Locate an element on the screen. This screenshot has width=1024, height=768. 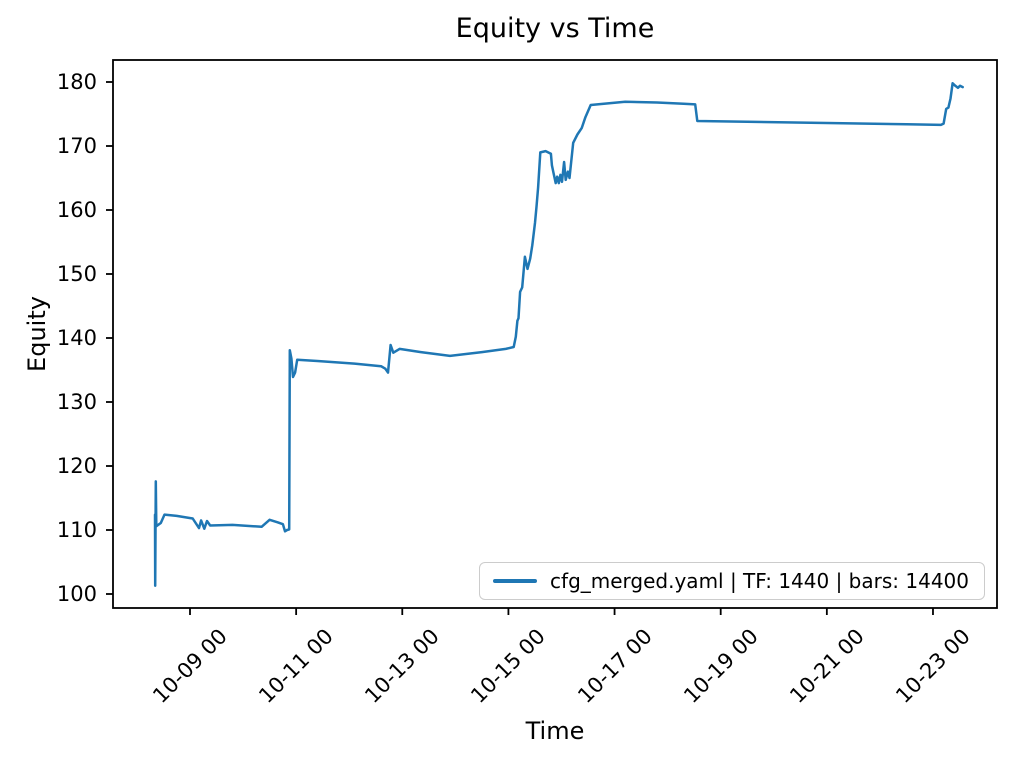
y-tick-label: 160 is located at coordinates (76, 210).